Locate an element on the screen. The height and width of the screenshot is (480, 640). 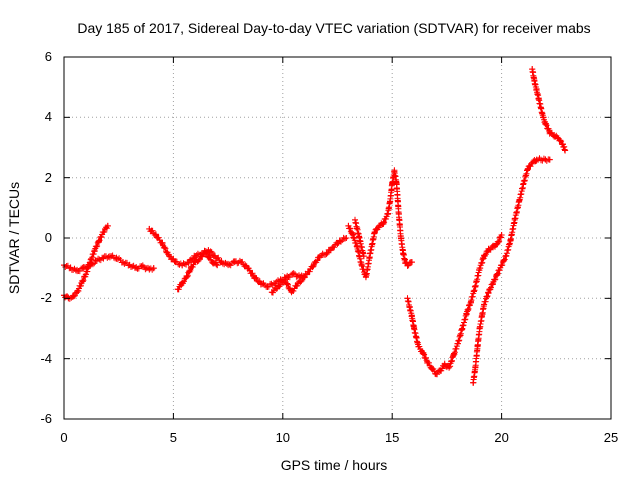
y-tick-label-0: 0 is located at coordinates (48, 237).